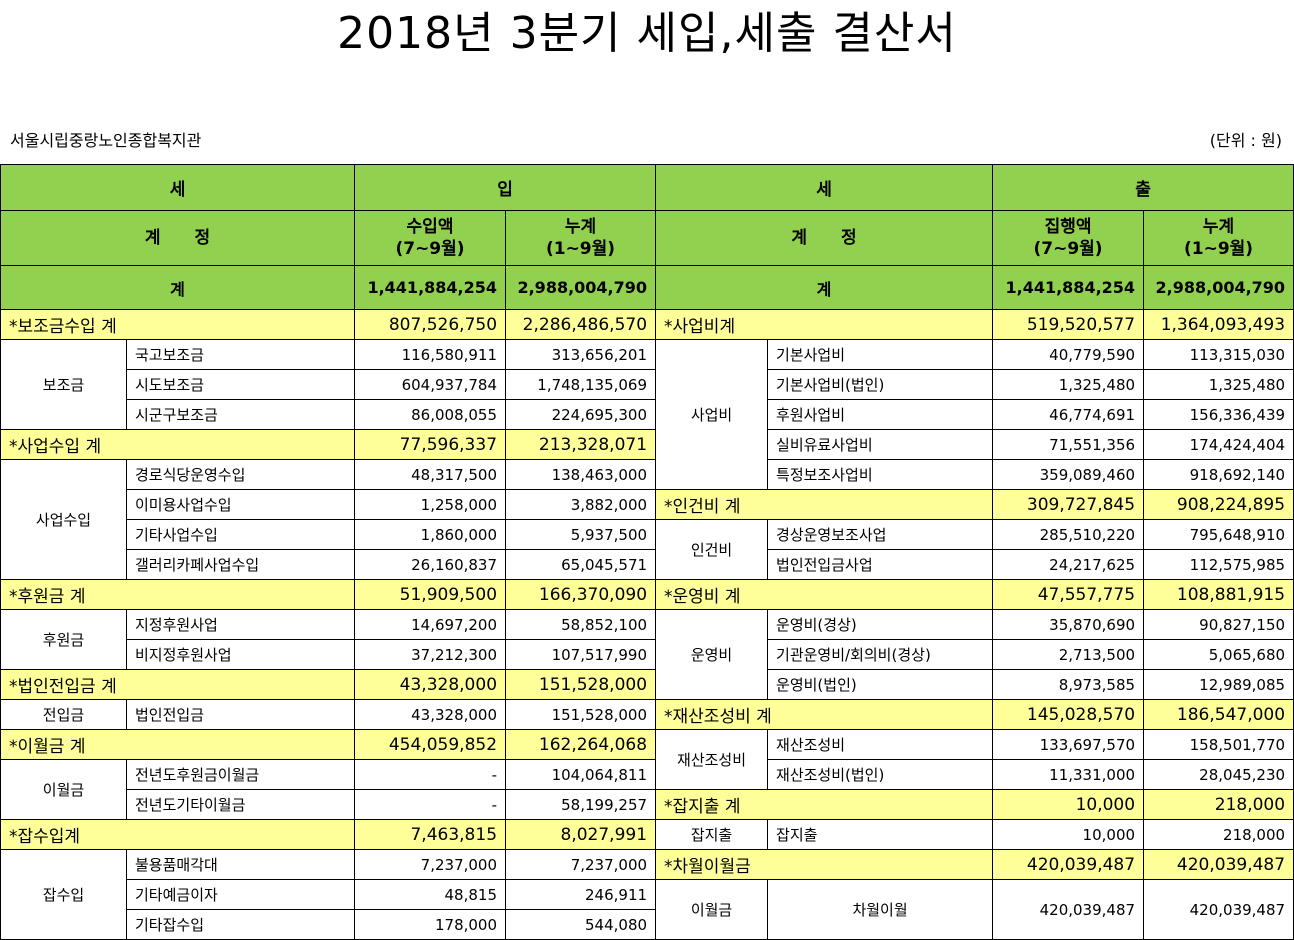  What do you see at coordinates (581, 287) in the screenshot?
I see `income-total-cumulative: 2,988,004,790` at bounding box center [581, 287].